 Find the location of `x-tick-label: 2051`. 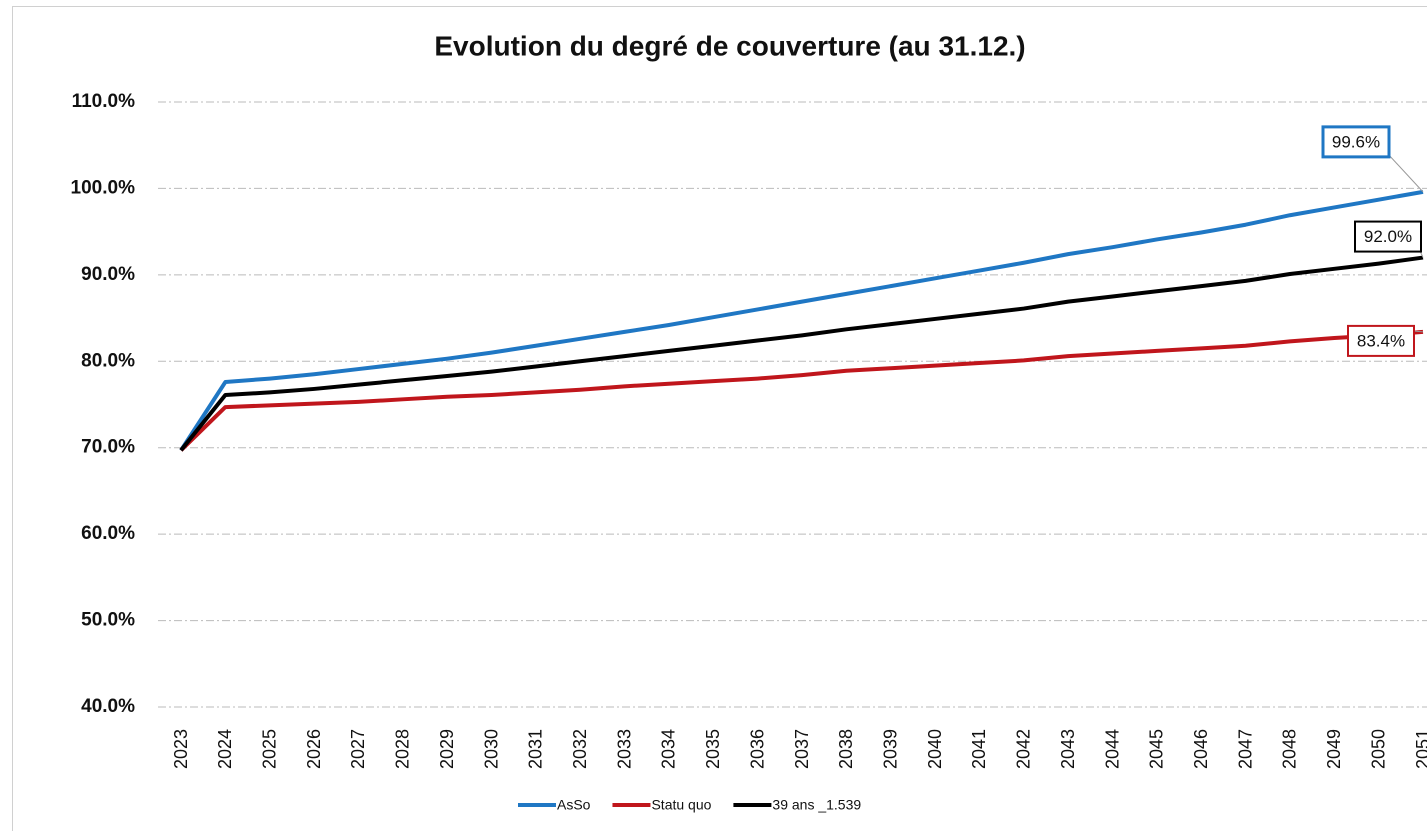

x-tick-label: 2051 is located at coordinates (1420, 749).